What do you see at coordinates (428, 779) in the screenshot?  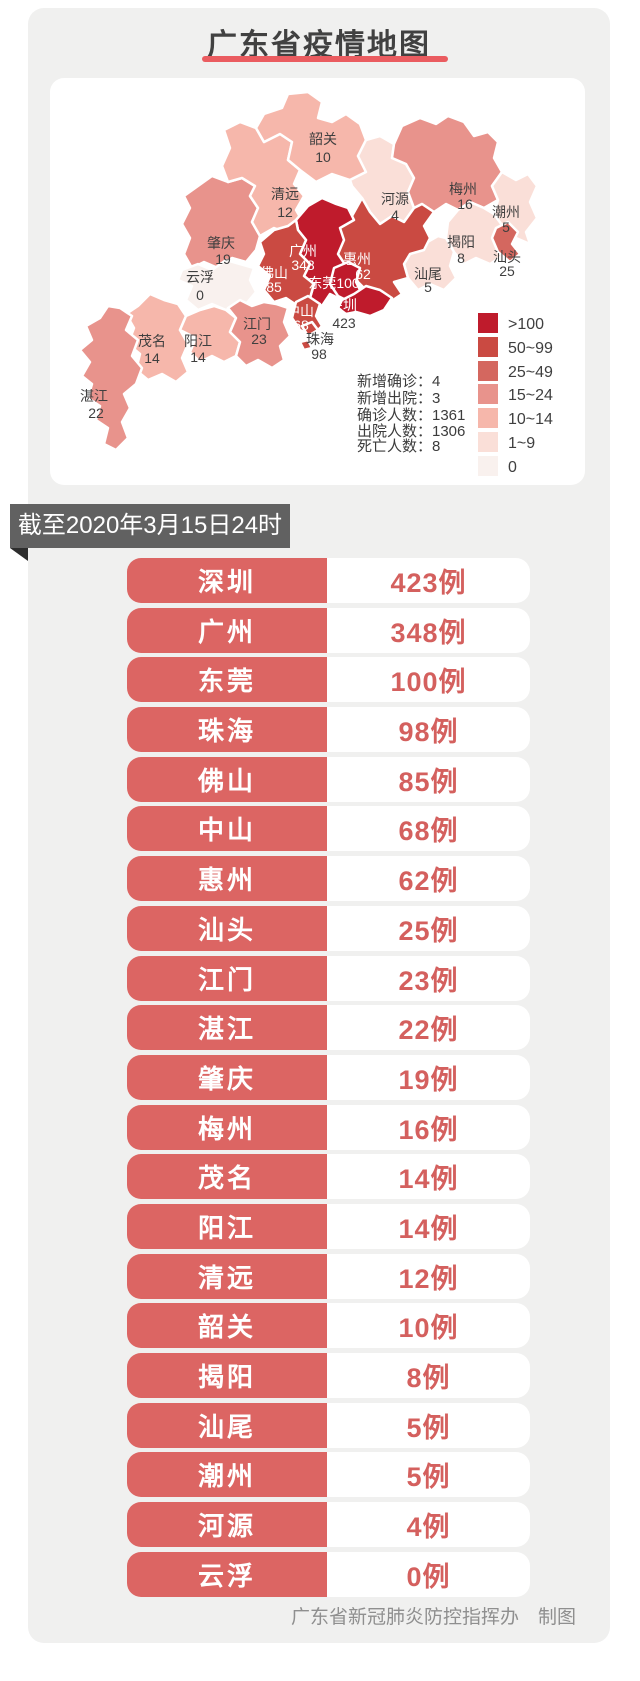 I see `row-count: 85例` at bounding box center [428, 779].